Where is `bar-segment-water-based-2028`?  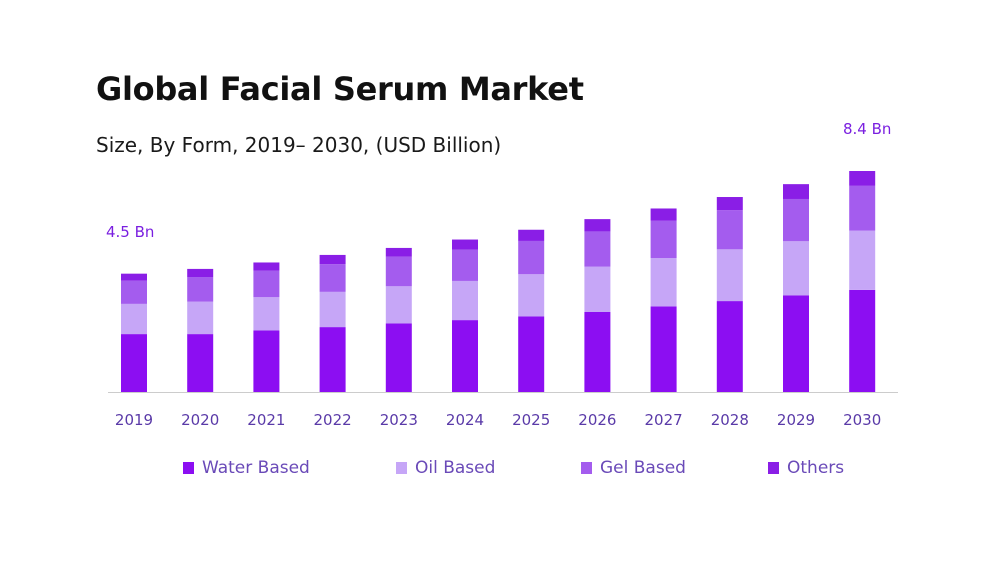
bar-segment-water-based-2028 is located at coordinates (729, 346).